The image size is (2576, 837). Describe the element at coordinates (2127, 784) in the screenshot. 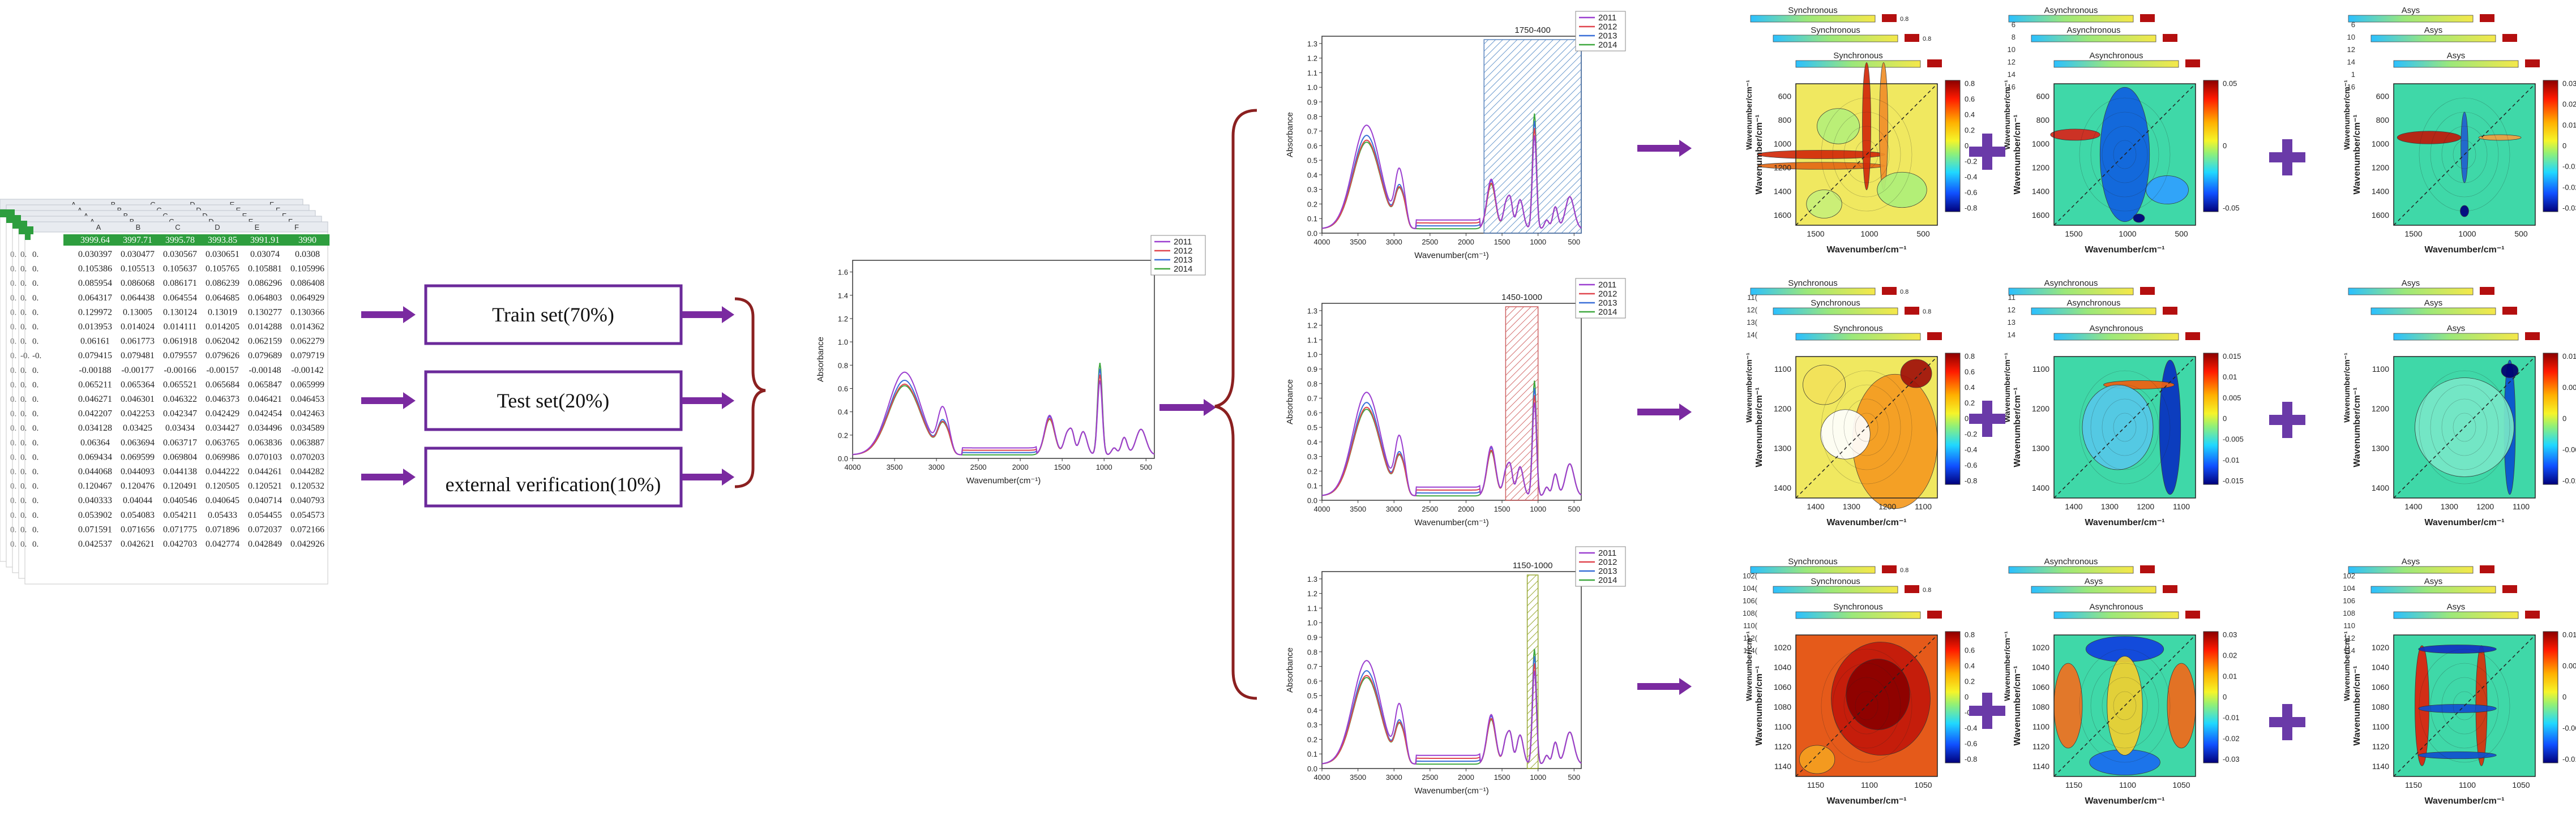

I see `x-tick-label: 1100` at that location.